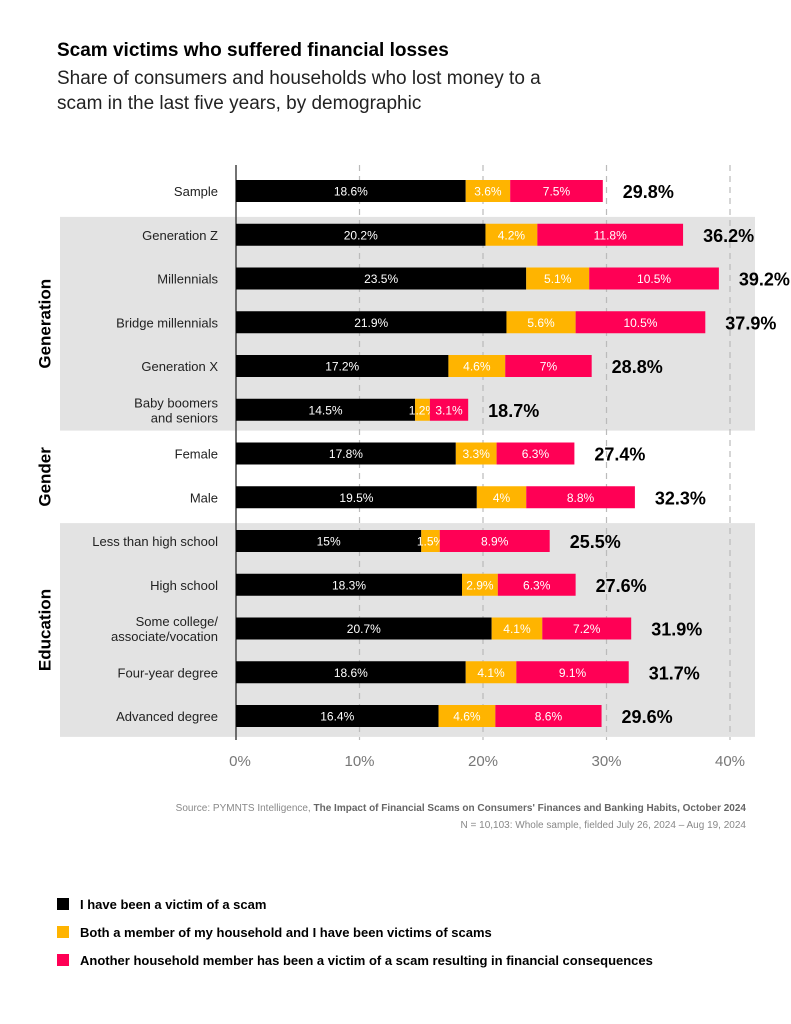 This screenshot has height=1024, width=791. I want to click on bar-value-label: 8.6%, so click(549, 717).